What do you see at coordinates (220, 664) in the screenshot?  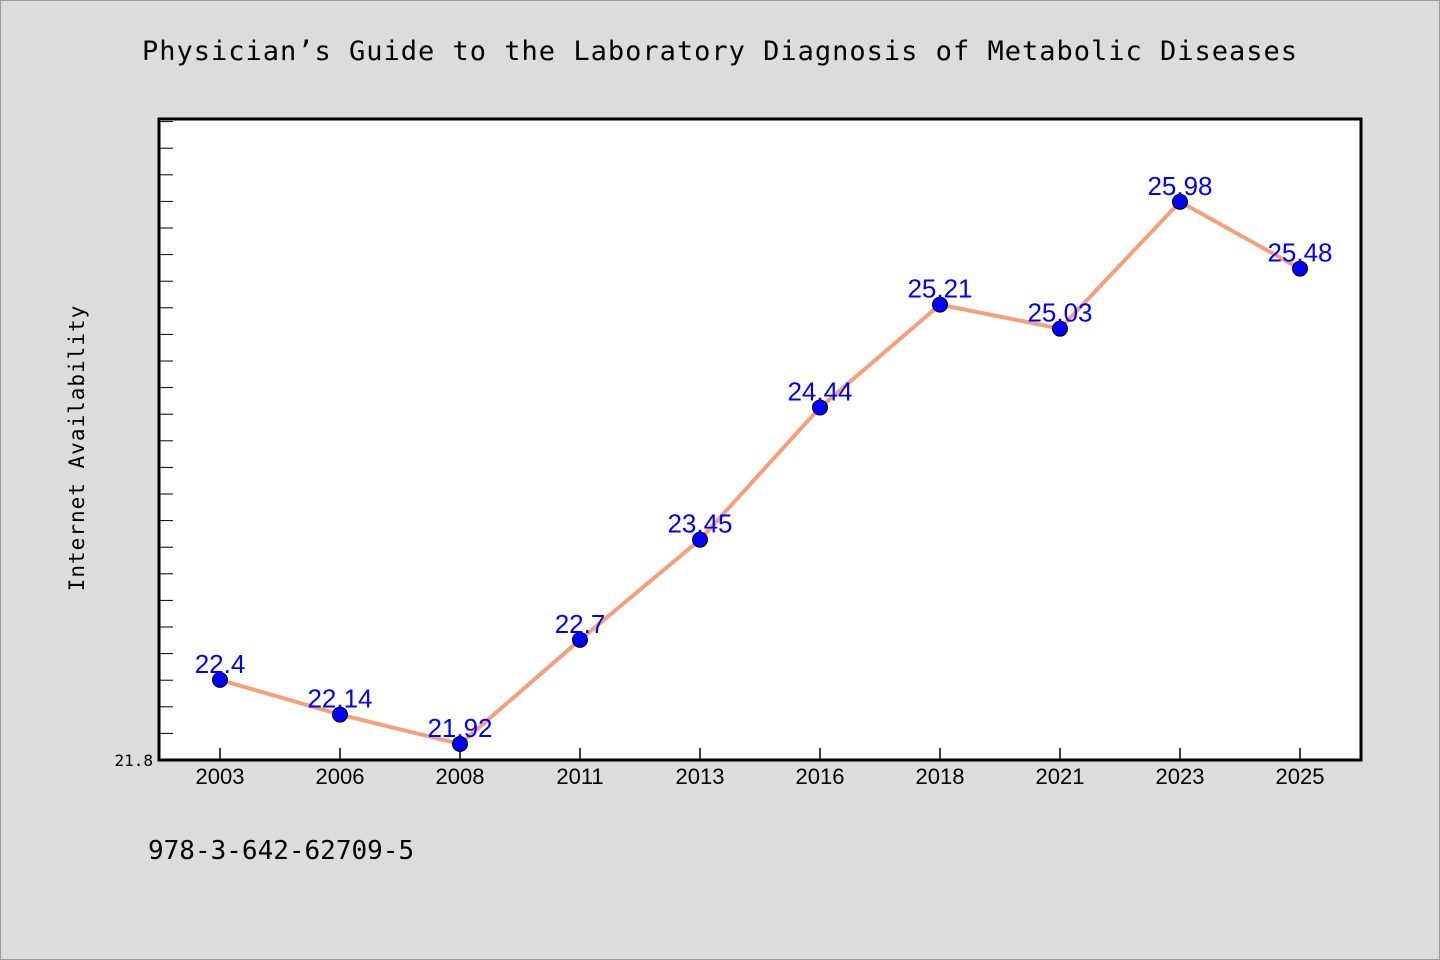 I see `data-label: 22.4` at bounding box center [220, 664].